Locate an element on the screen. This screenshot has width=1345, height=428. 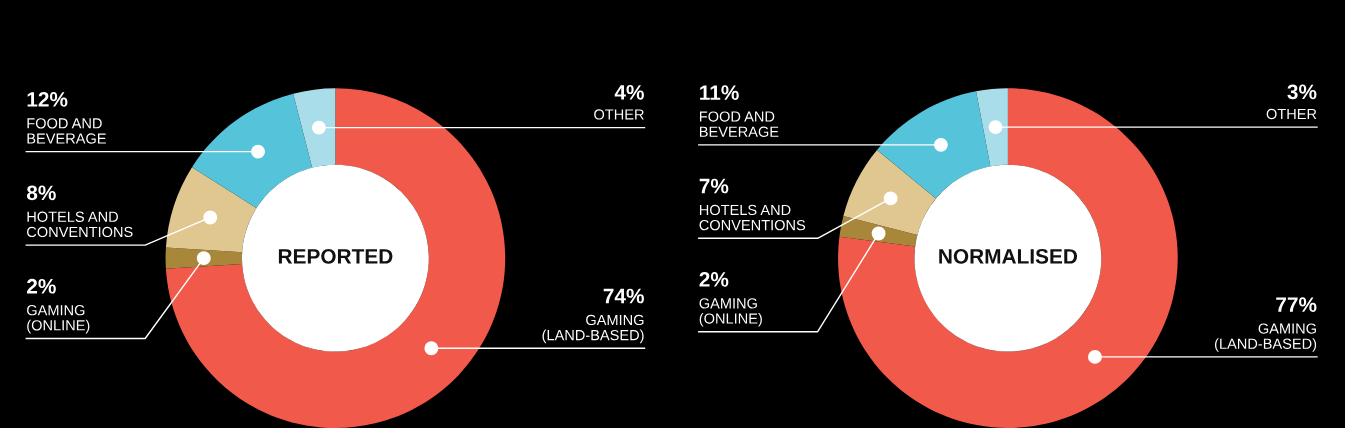
data-label: 12% is located at coordinates (47, 99).